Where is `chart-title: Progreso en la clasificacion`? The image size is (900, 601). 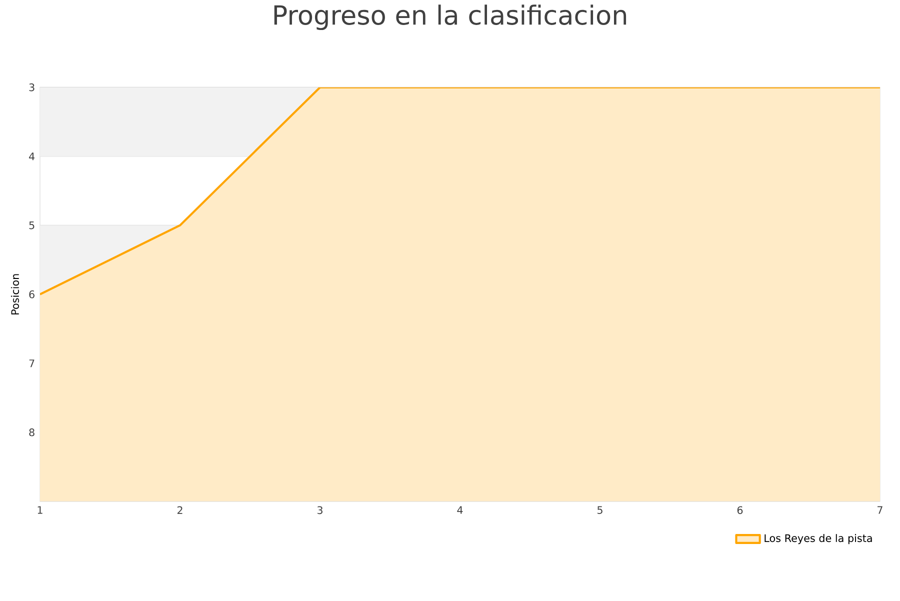 chart-title: Progreso en la clasificacion is located at coordinates (450, 17).